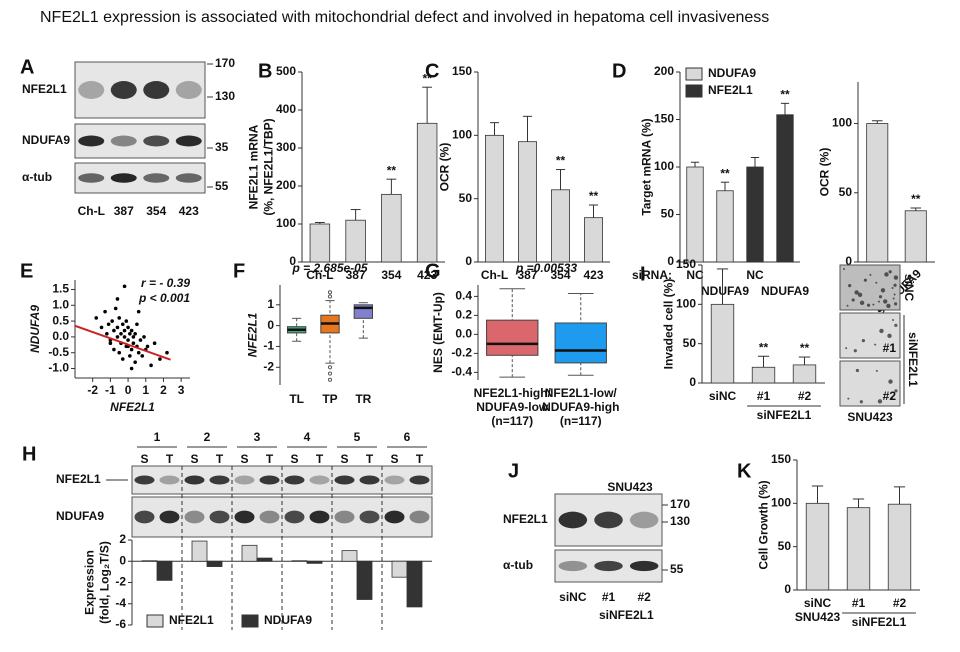 This screenshot has width=960, height=652. I want to click on row-label: α-tub, so click(37, 177).